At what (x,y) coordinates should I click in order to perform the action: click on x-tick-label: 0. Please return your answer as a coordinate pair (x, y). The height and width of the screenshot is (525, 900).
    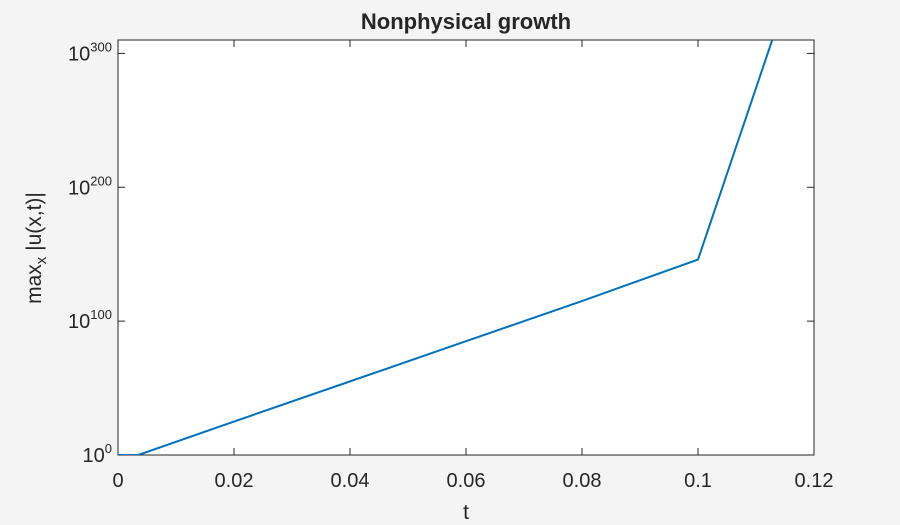
    Looking at the image, I should click on (117, 481).